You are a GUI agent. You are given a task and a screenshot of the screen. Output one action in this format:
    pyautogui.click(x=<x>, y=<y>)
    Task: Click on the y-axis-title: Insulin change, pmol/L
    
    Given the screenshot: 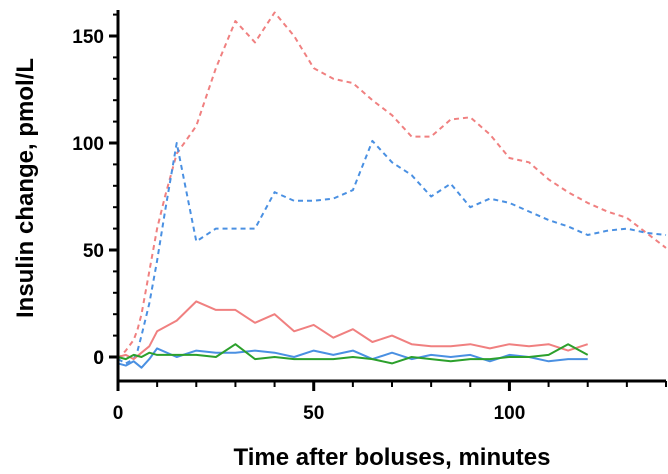 What is the action you would take?
    pyautogui.click(x=25, y=188)
    